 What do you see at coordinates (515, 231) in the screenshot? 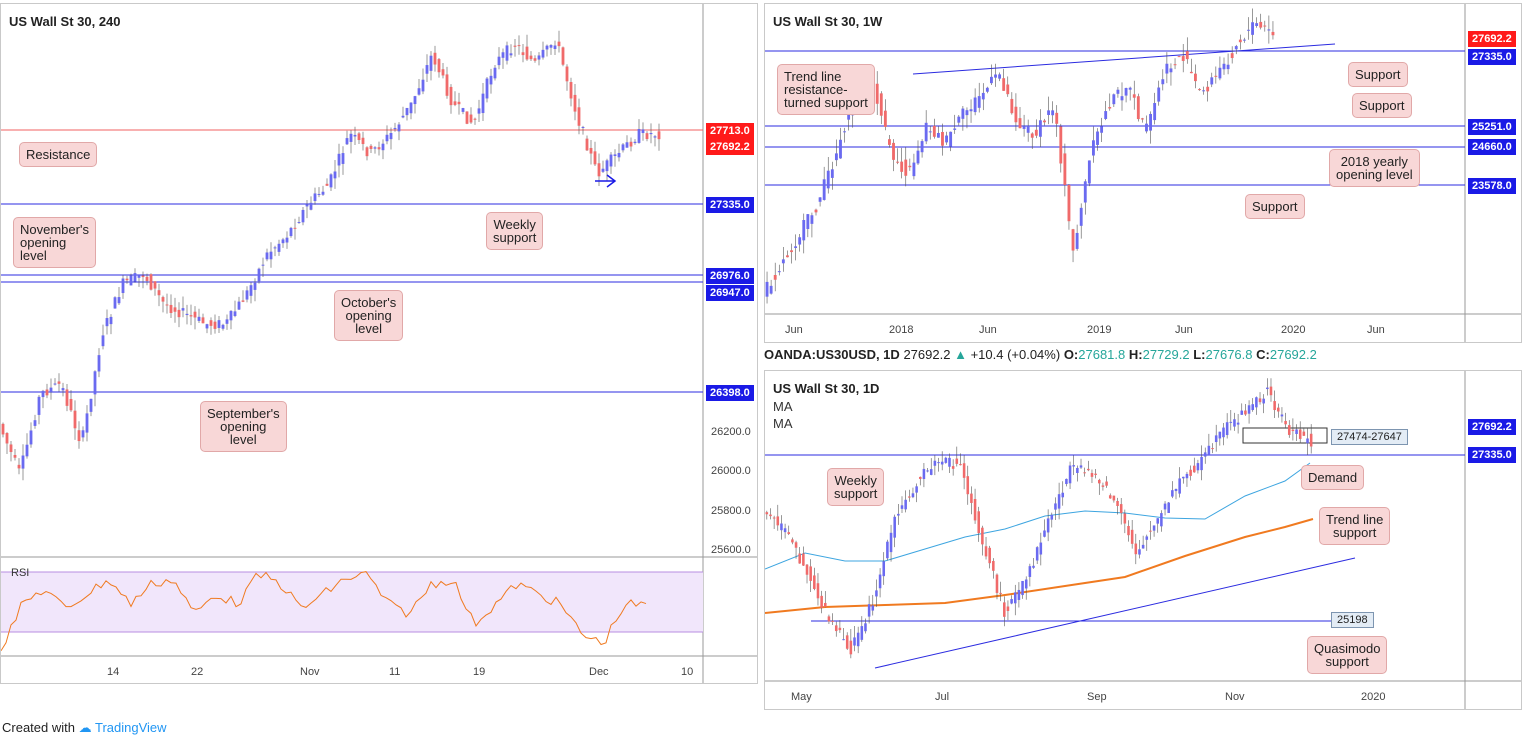
I see `note-weekly-support: Weekly support` at bounding box center [515, 231].